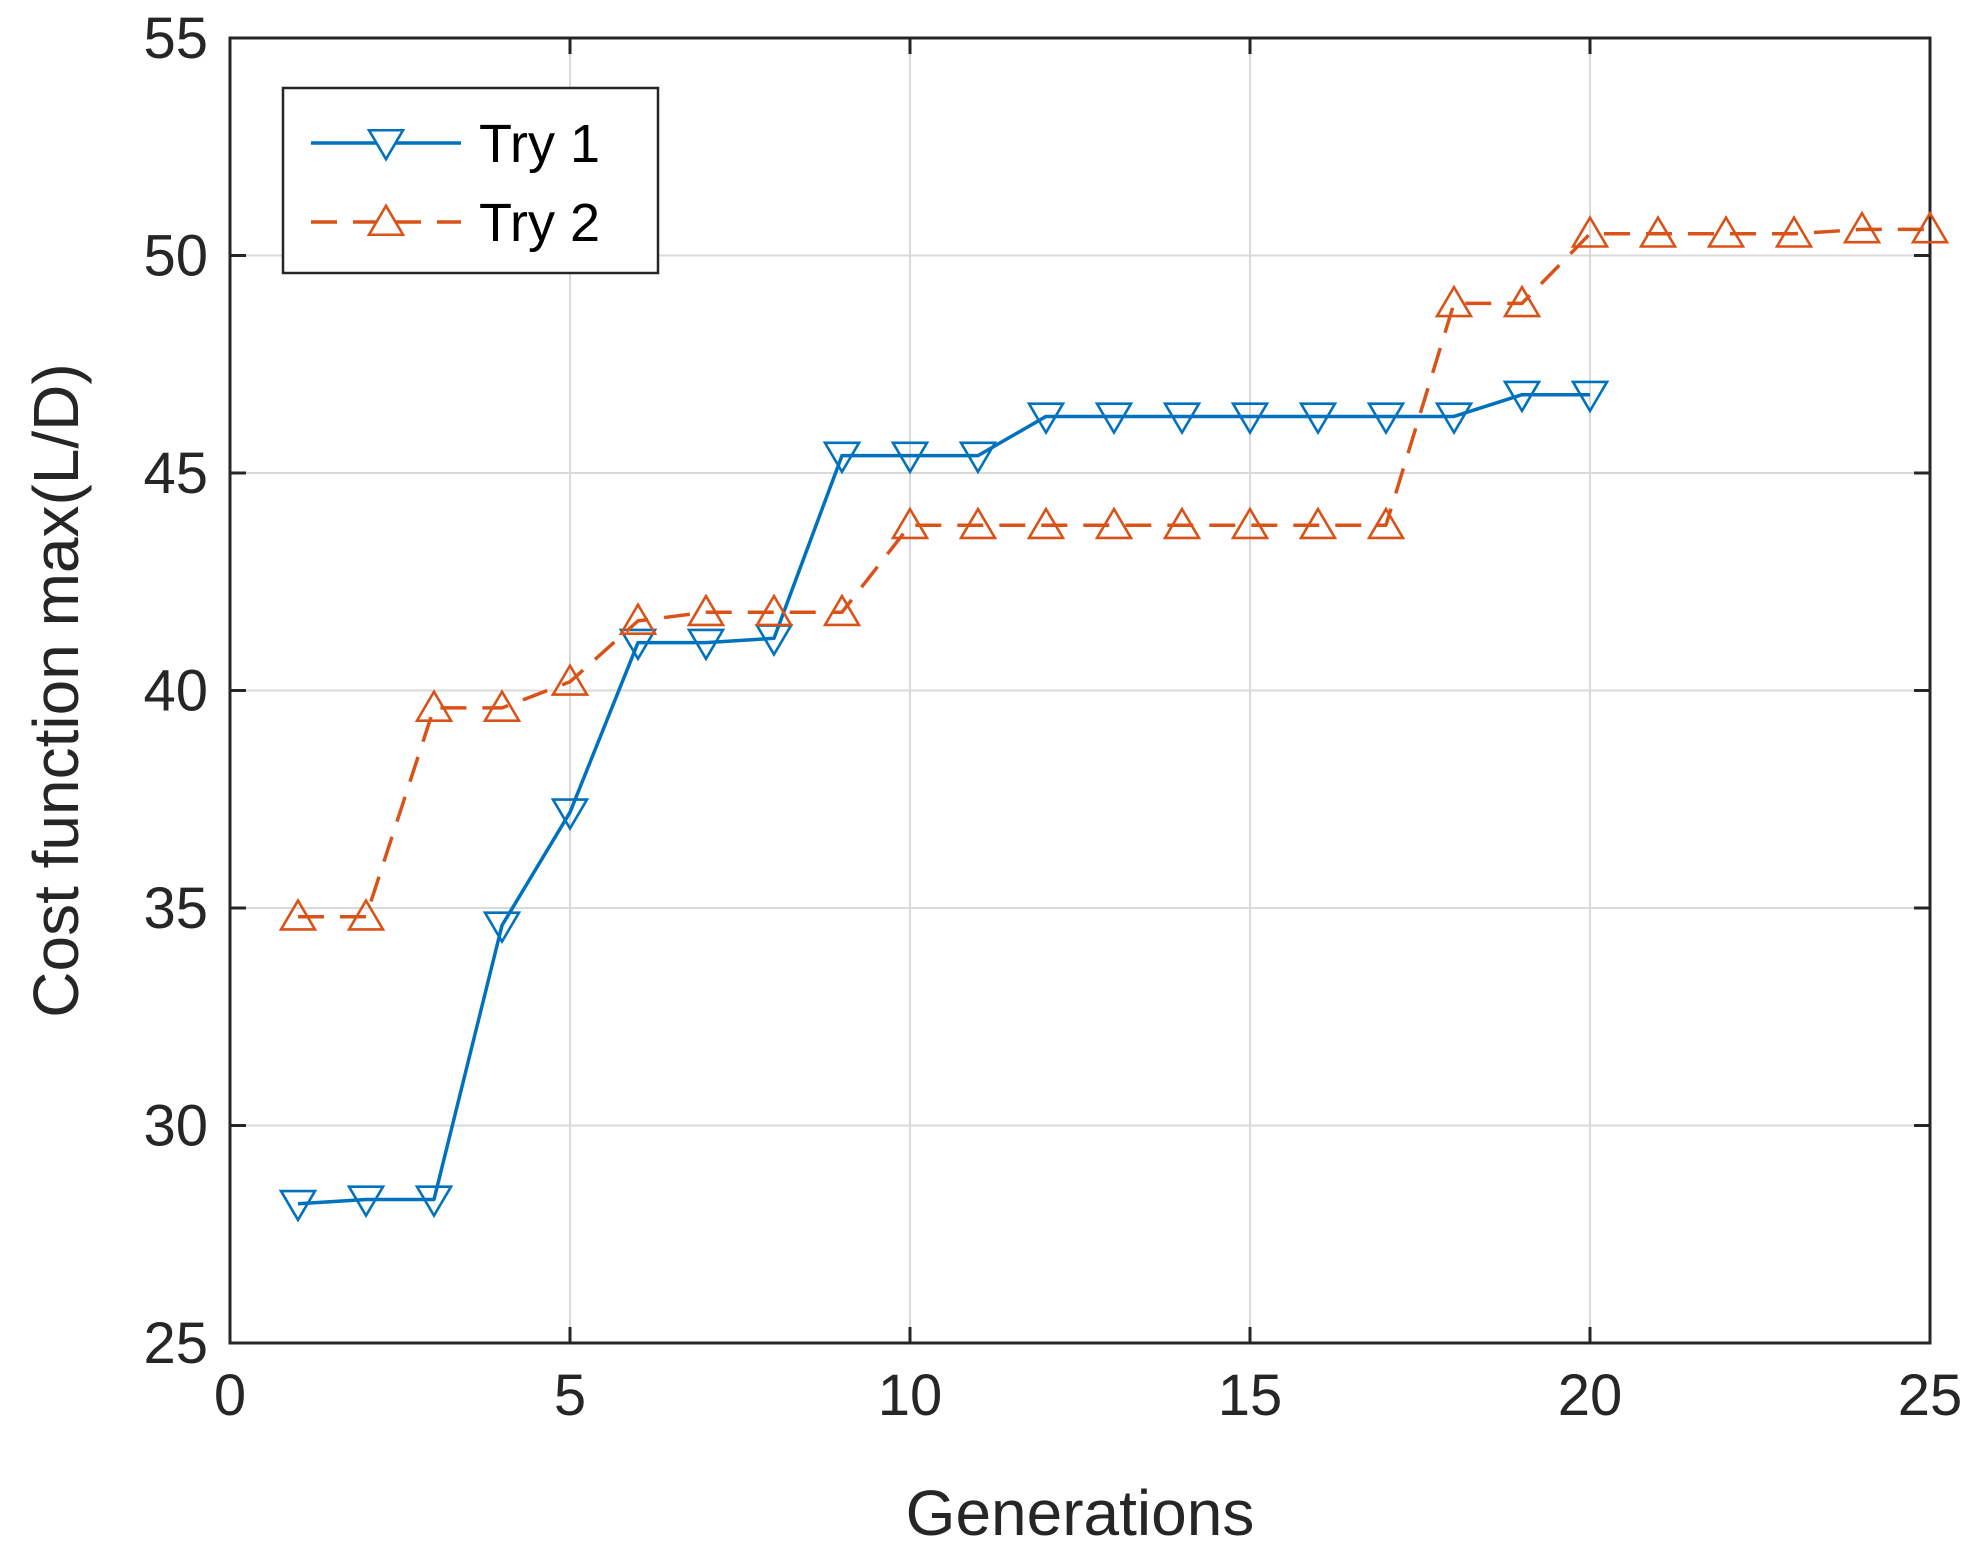 The width and height of the screenshot is (1980, 1554). What do you see at coordinates (230, 1395) in the screenshot?
I see `x-tick-label: 0` at bounding box center [230, 1395].